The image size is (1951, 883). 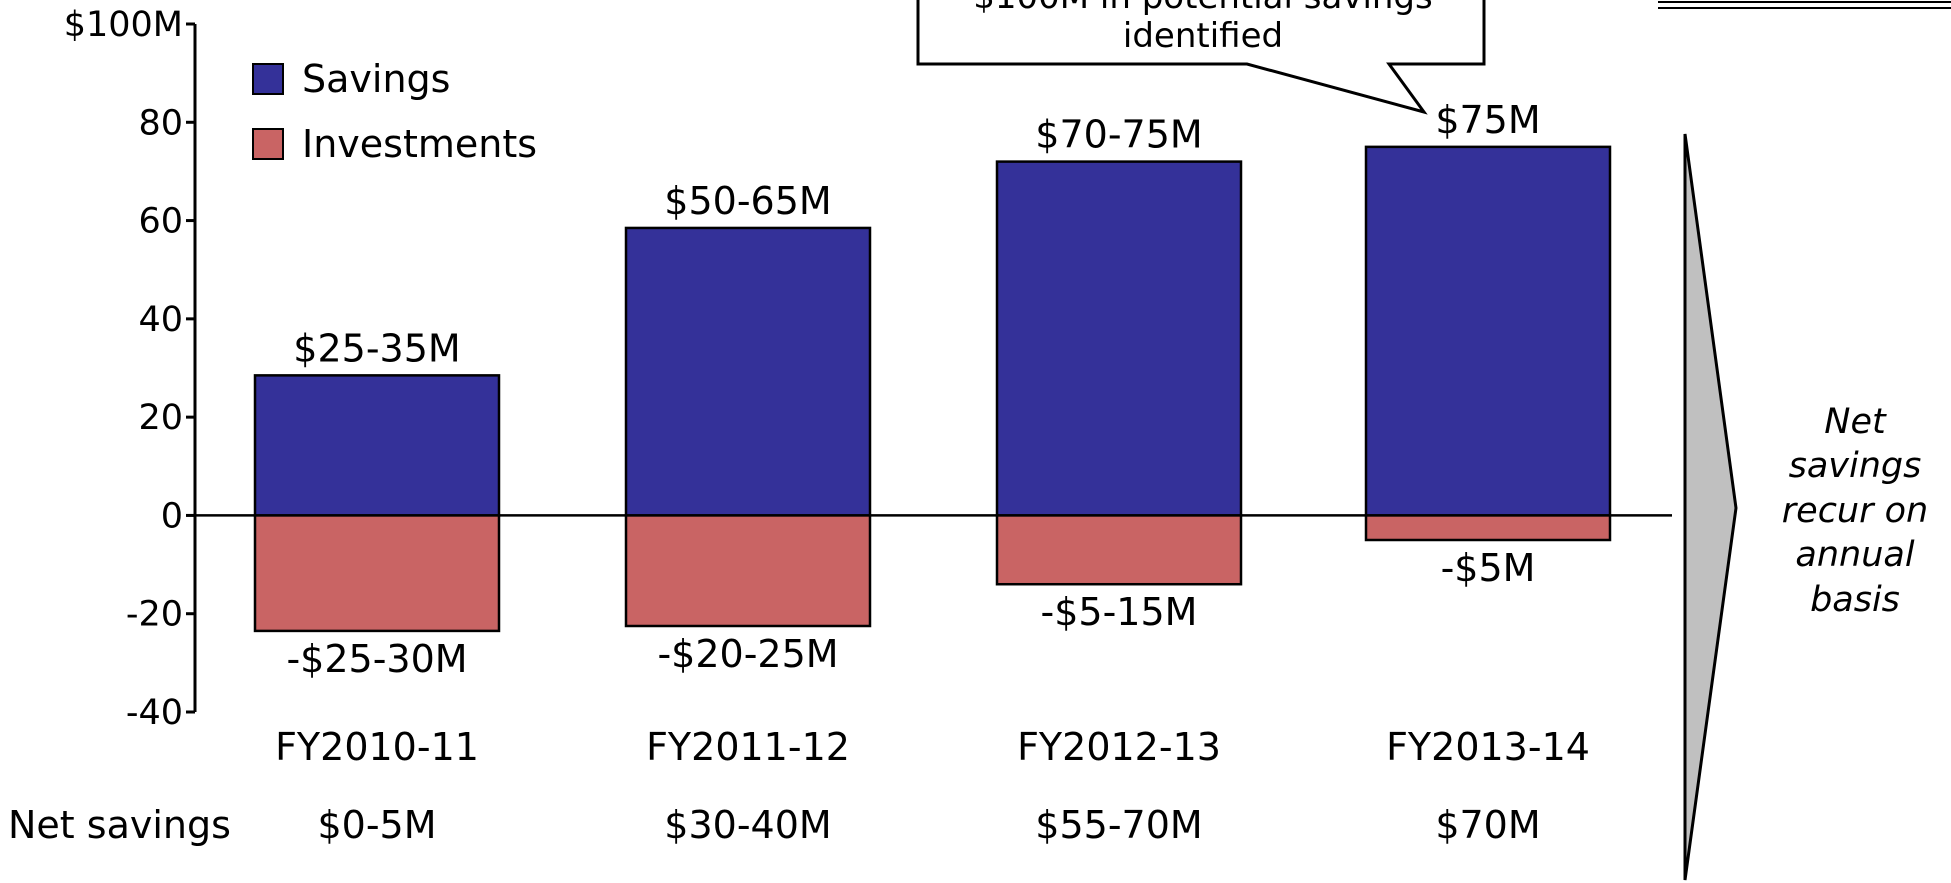 What do you see at coordinates (1203, 36) in the screenshot?
I see `callout-line-2: identified` at bounding box center [1203, 36].